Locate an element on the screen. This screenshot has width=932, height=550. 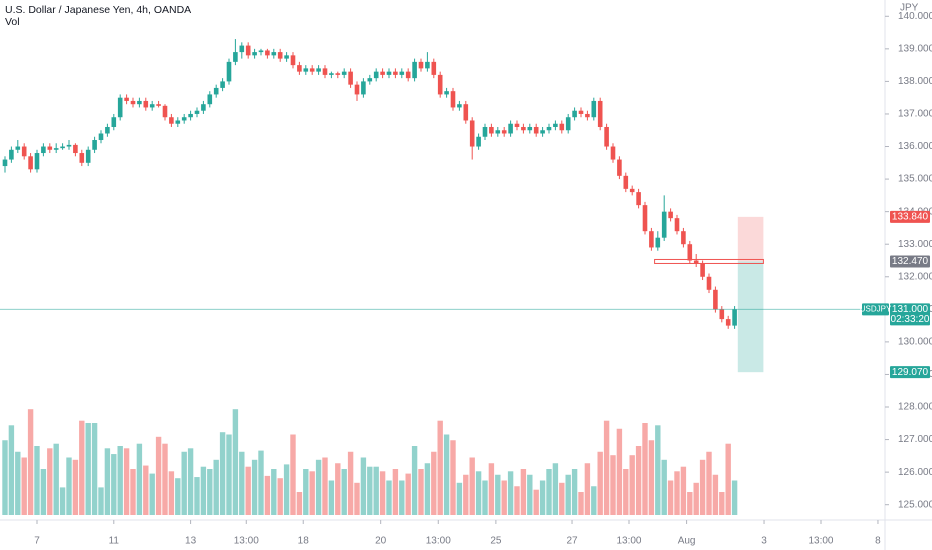
y-tick-label: 132.000 is located at coordinates (915, 276).